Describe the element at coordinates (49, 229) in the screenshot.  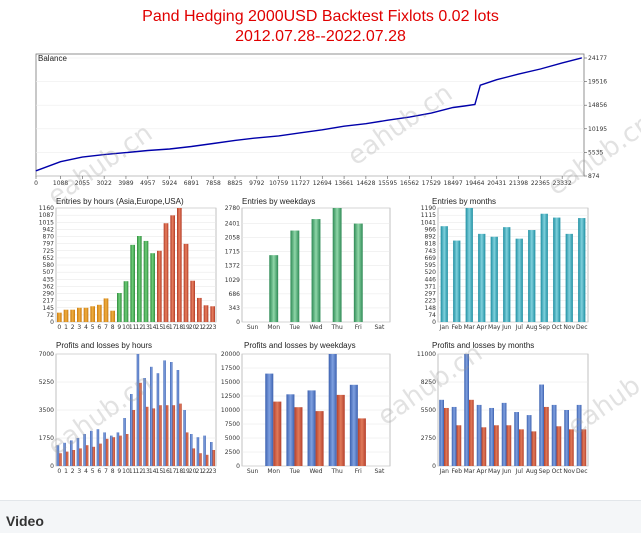
I see `y-tick-label: 942` at that location.